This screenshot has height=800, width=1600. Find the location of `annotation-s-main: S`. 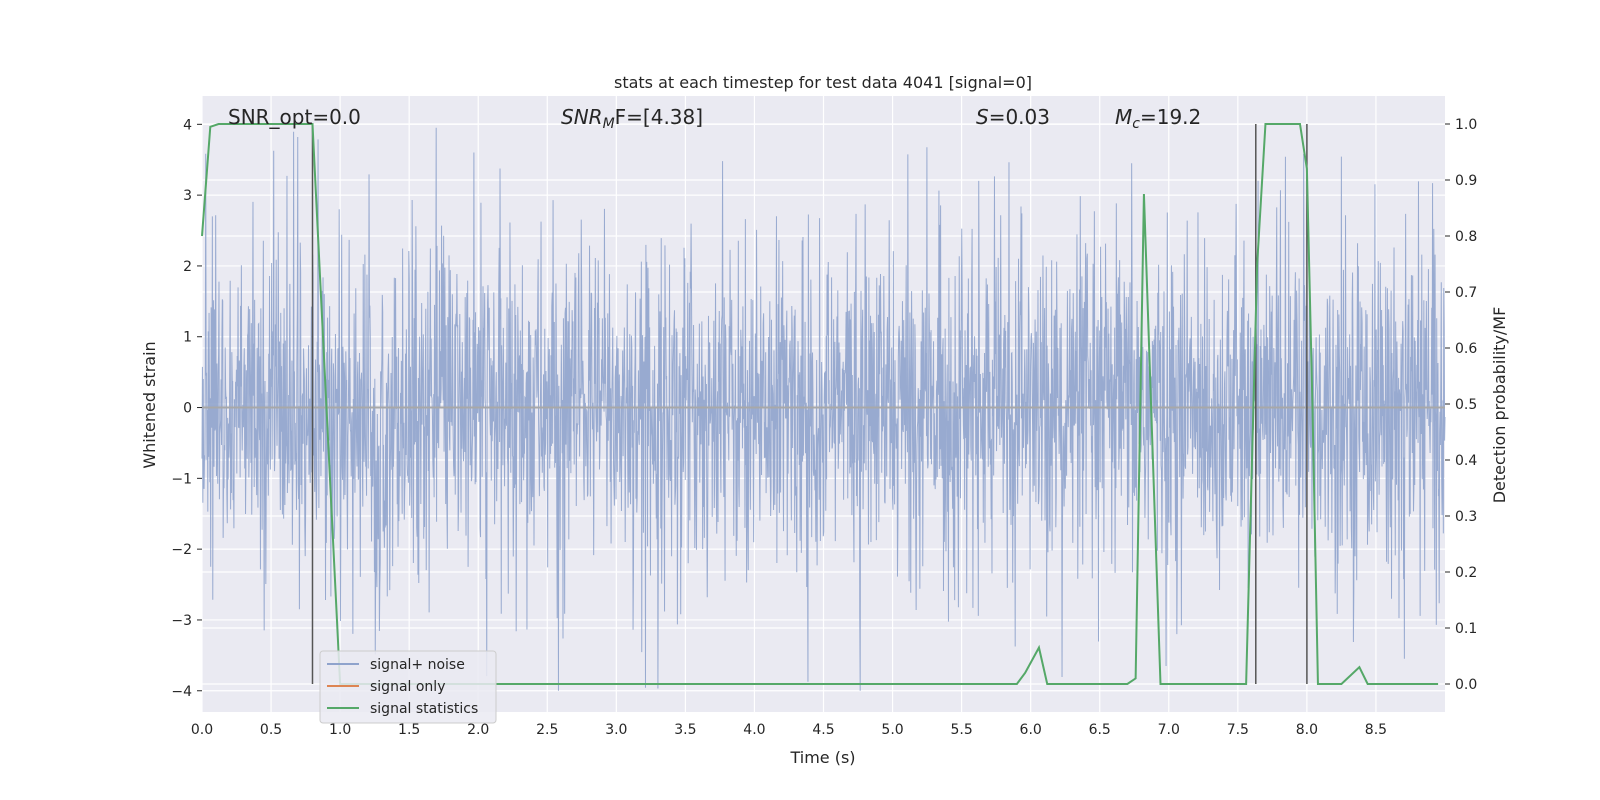

annotation-s-main: S is located at coordinates (982, 117).